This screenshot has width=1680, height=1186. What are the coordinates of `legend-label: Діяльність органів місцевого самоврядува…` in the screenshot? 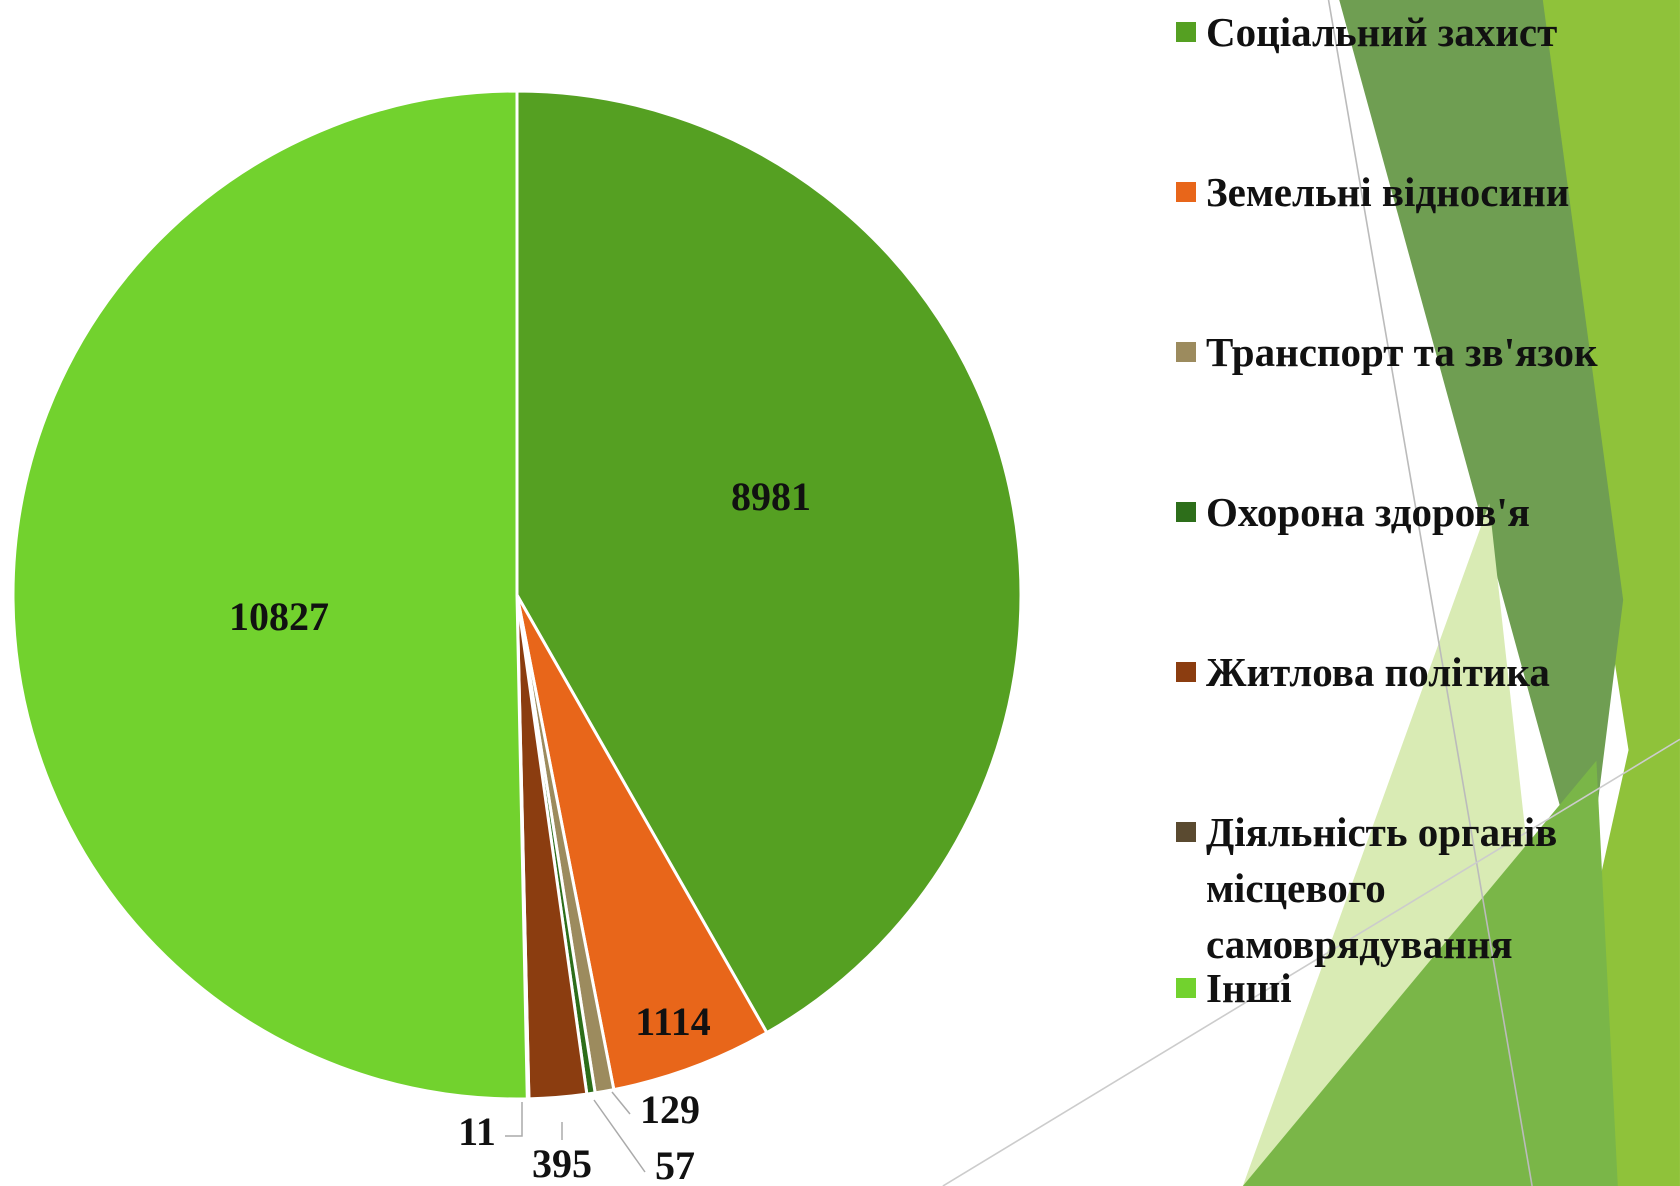 It's located at (1382, 888).